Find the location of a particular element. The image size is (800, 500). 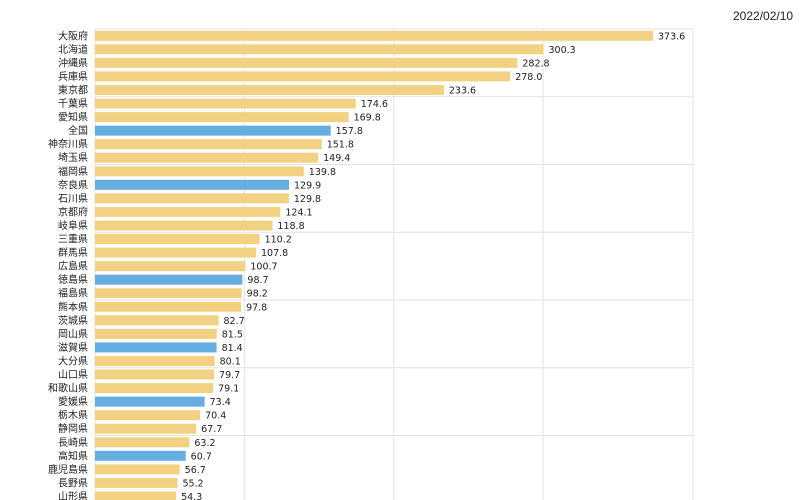

category-label: 三重県 is located at coordinates (73, 239).